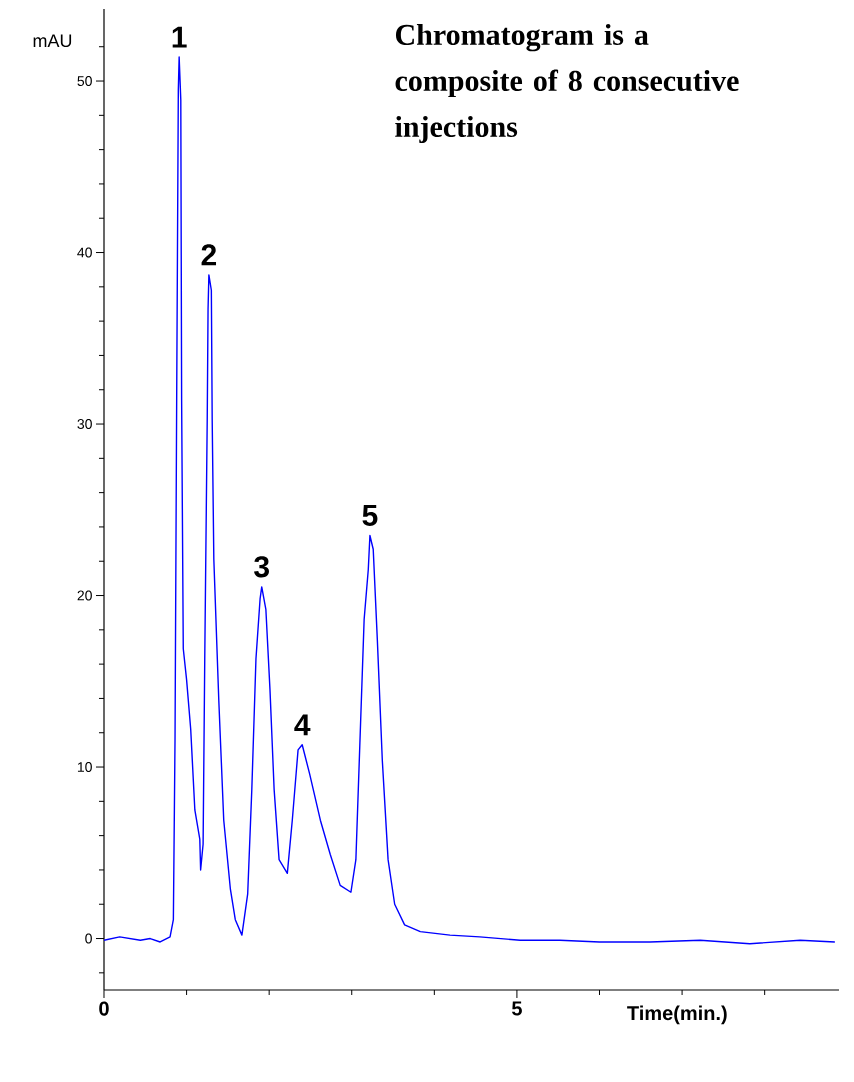  What do you see at coordinates (209, 255) in the screenshot?
I see `annotation: 2` at bounding box center [209, 255].